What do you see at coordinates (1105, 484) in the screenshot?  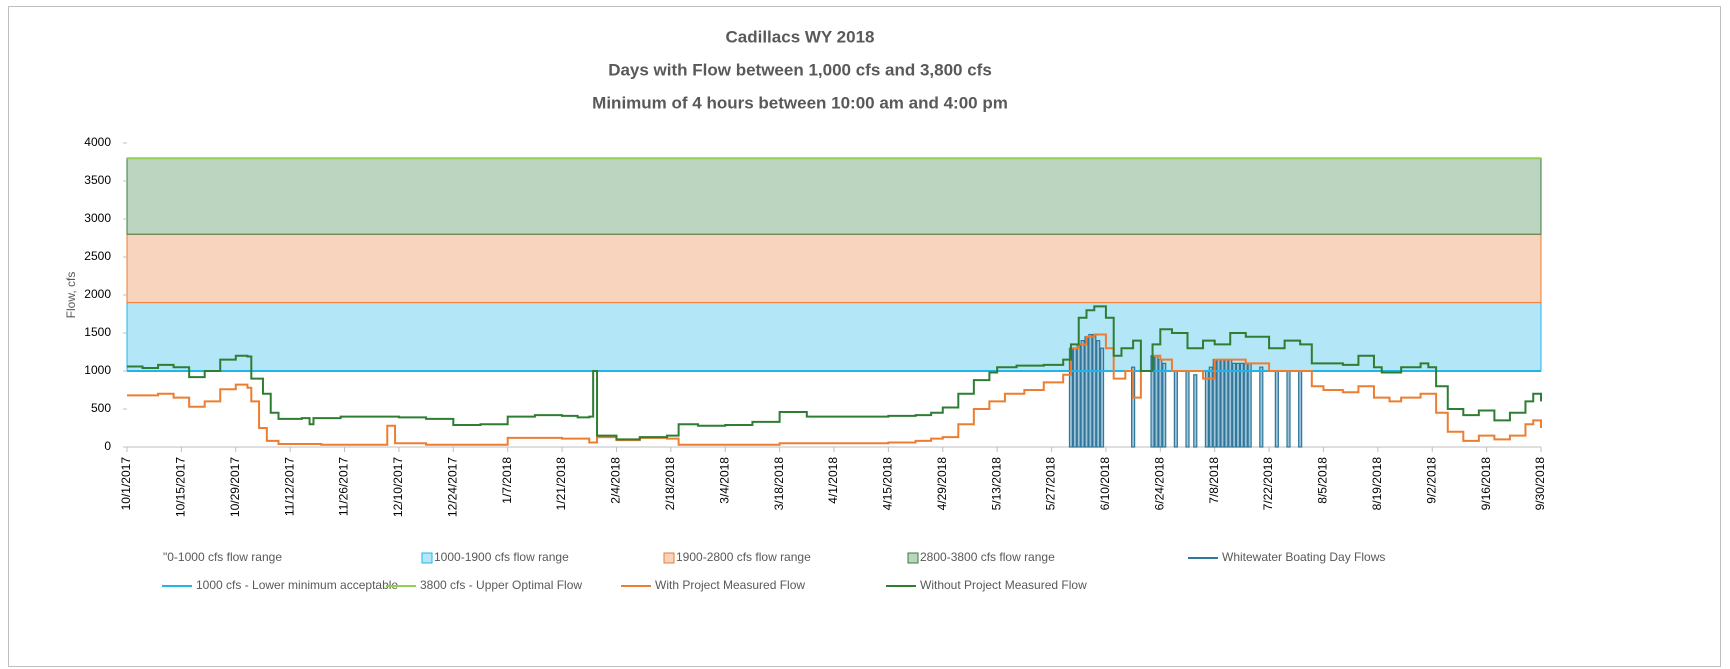 I see `x-tick-label: 6/10/2018` at bounding box center [1105, 484].